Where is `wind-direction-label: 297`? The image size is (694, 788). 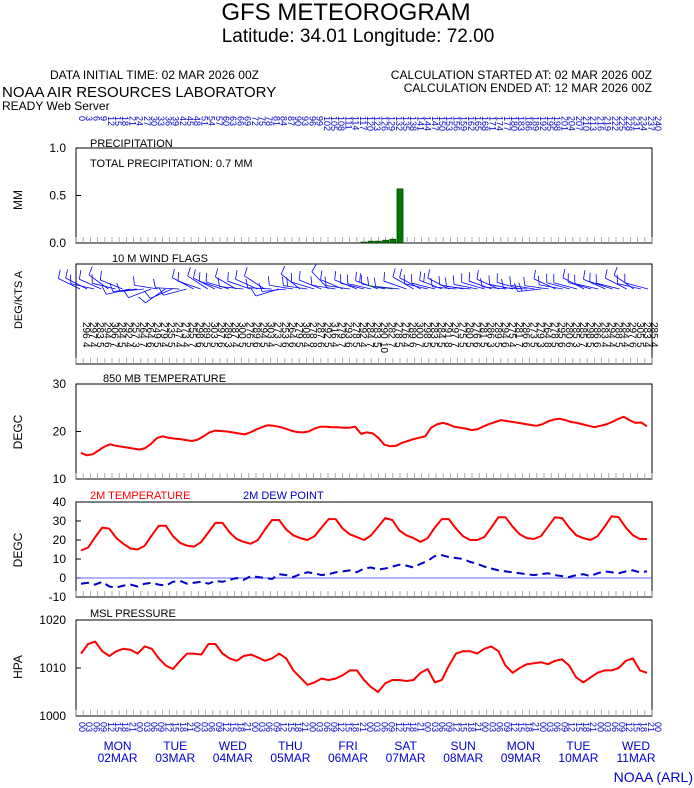
wind-direction-label: 297 is located at coordinates (92, 330).